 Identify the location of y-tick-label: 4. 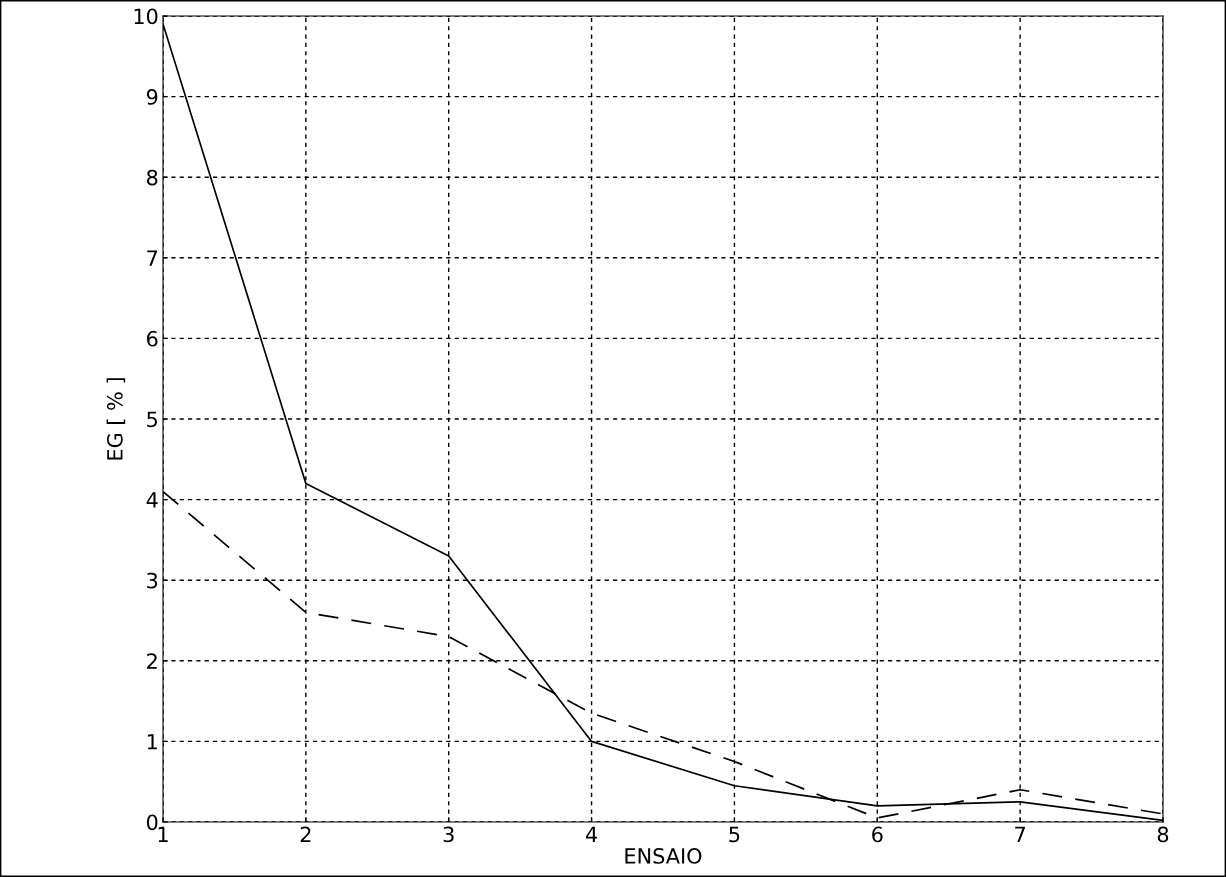
(152, 500).